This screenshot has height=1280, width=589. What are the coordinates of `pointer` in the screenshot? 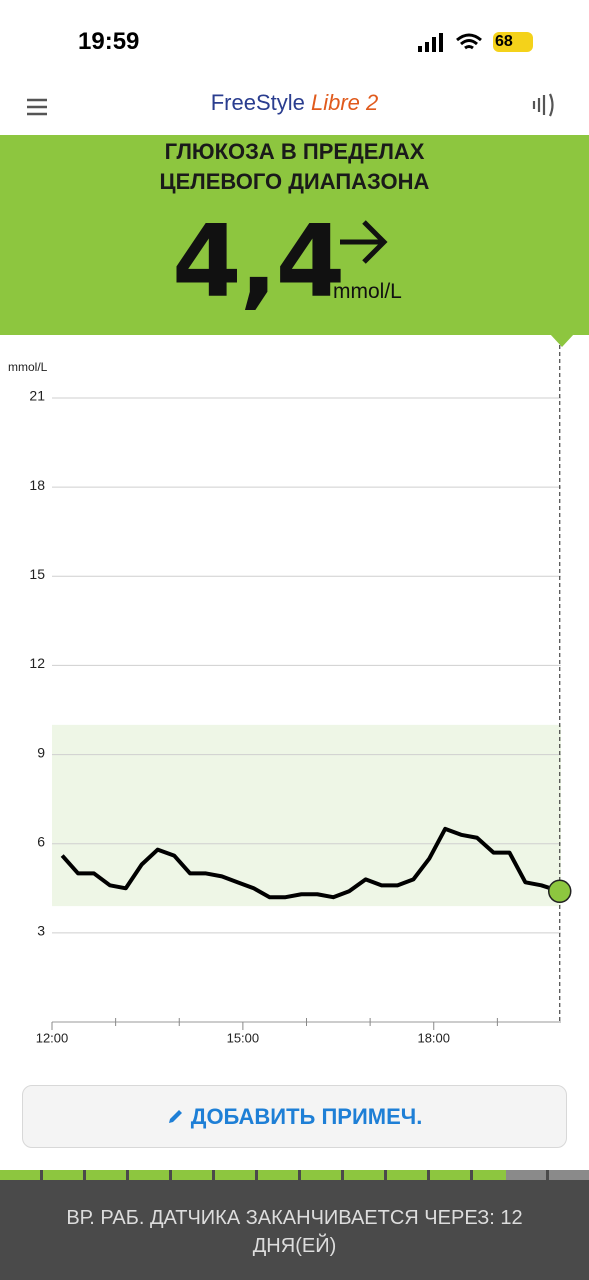 It's located at (562, 340).